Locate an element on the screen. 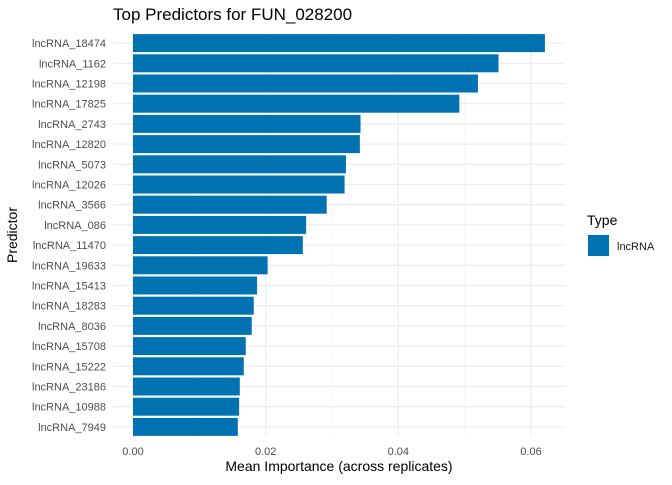  x-tick-label: 0.04 is located at coordinates (398, 452).